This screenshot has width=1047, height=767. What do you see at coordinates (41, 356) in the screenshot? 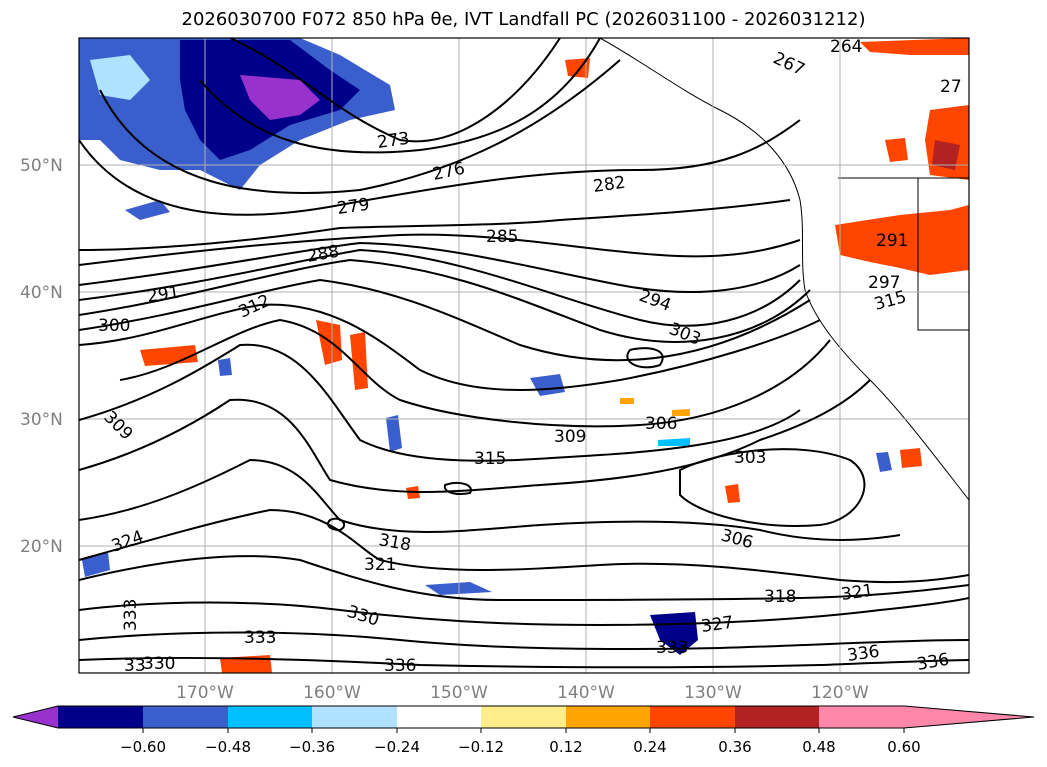
I see `latitude-labels: 50°N 40°N 30°N 20°N` at bounding box center [41, 356].